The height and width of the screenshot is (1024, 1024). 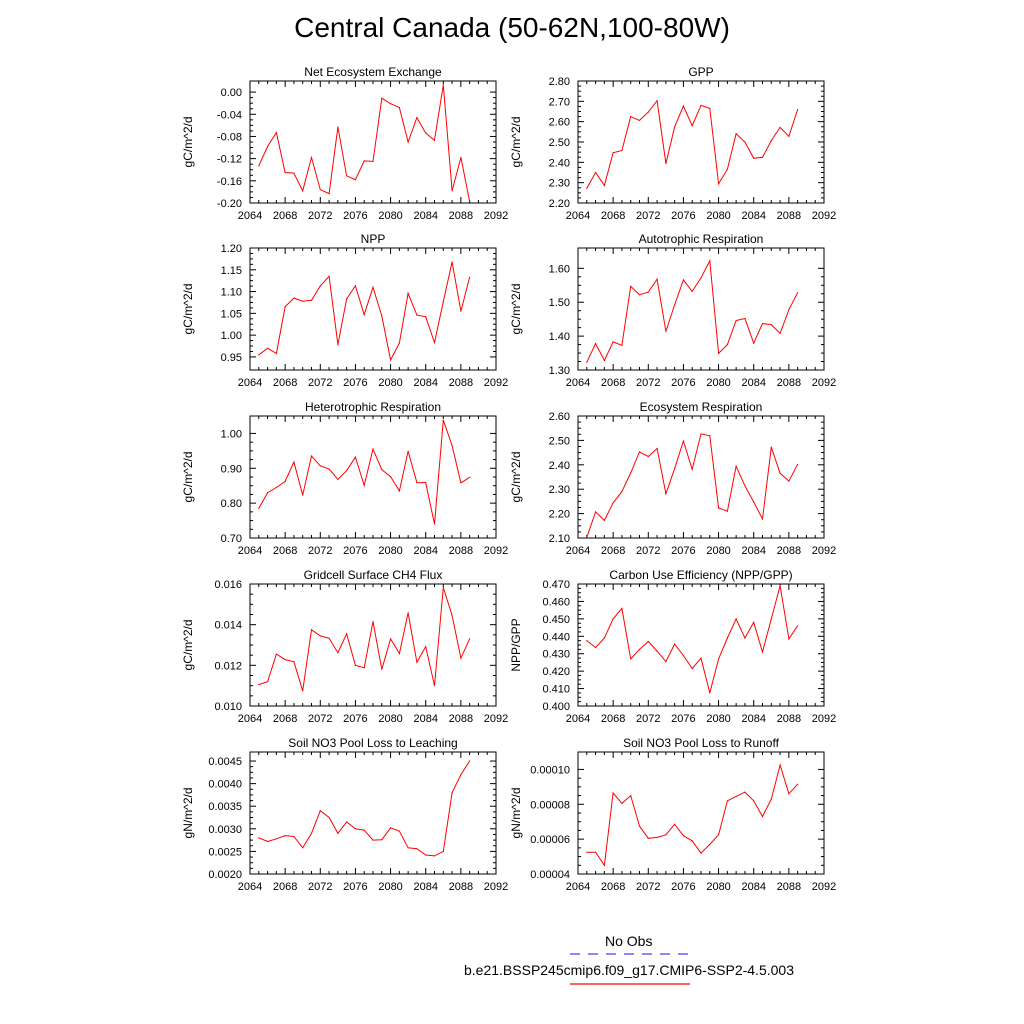 What do you see at coordinates (700, 575) in the screenshot?
I see `panel-title: Carbon Use Efficiency (NPP/GPP)` at bounding box center [700, 575].